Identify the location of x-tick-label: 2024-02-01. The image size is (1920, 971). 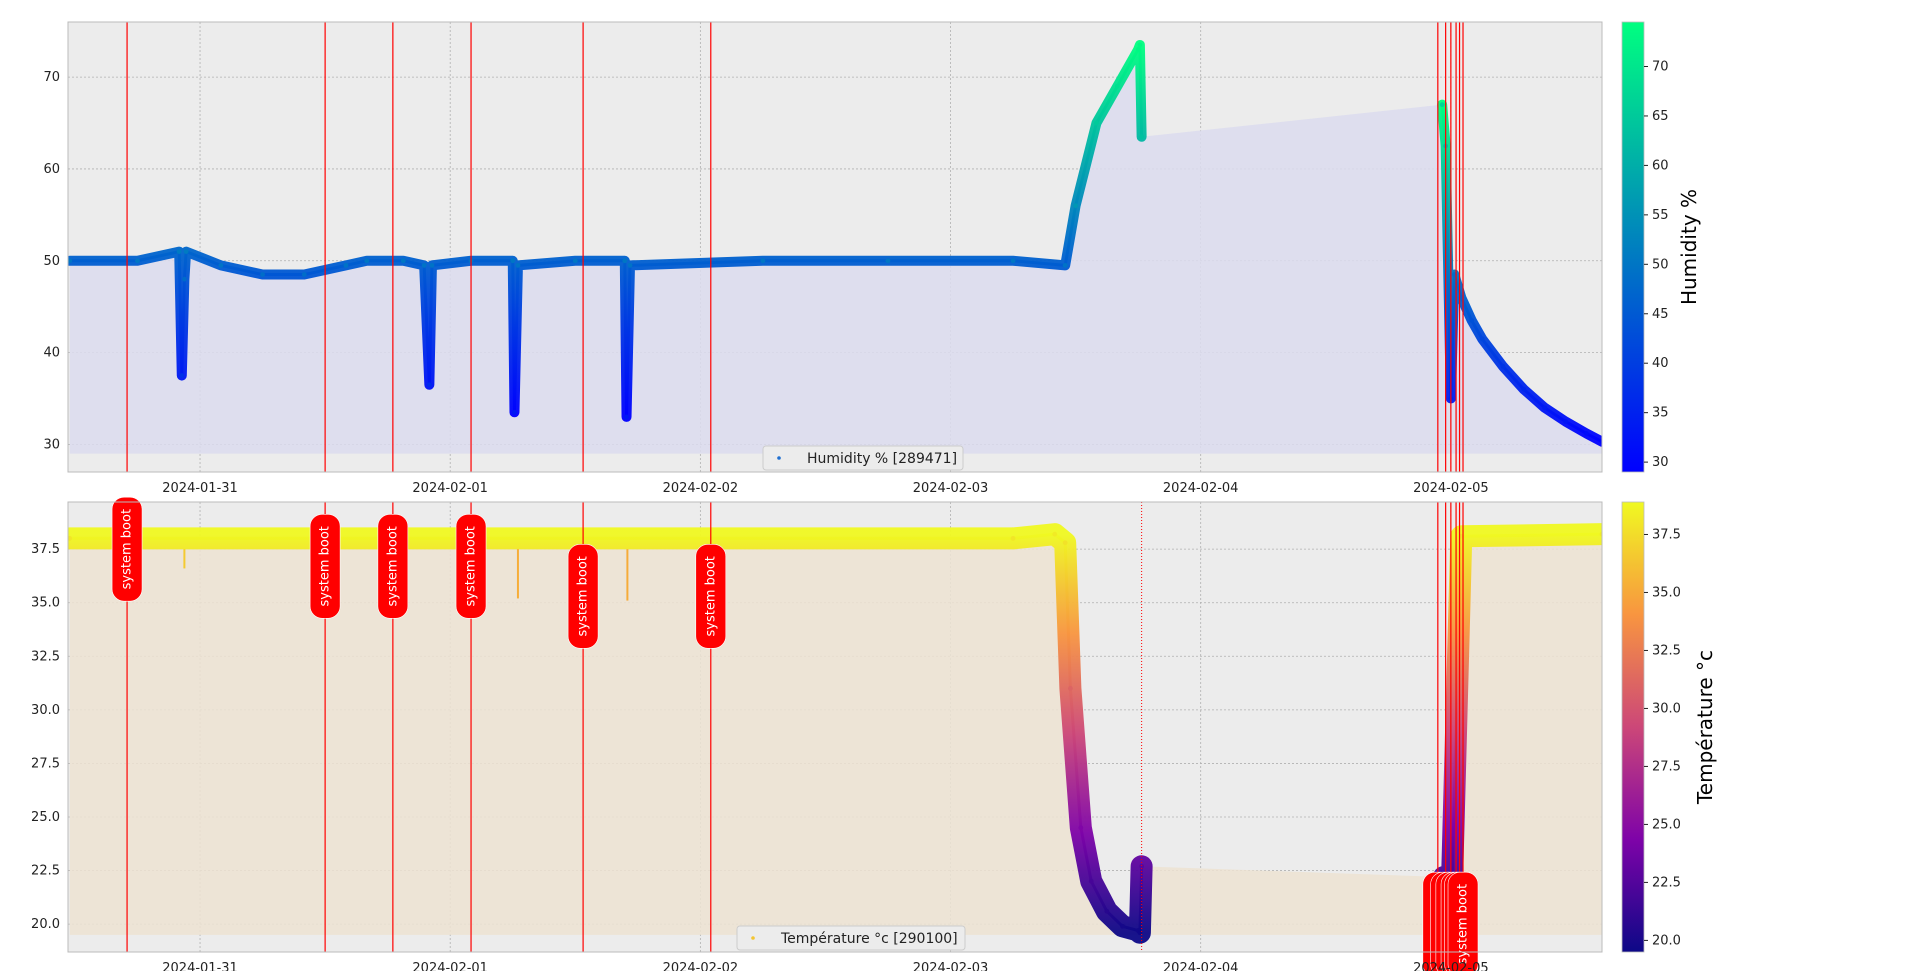
(450, 966).